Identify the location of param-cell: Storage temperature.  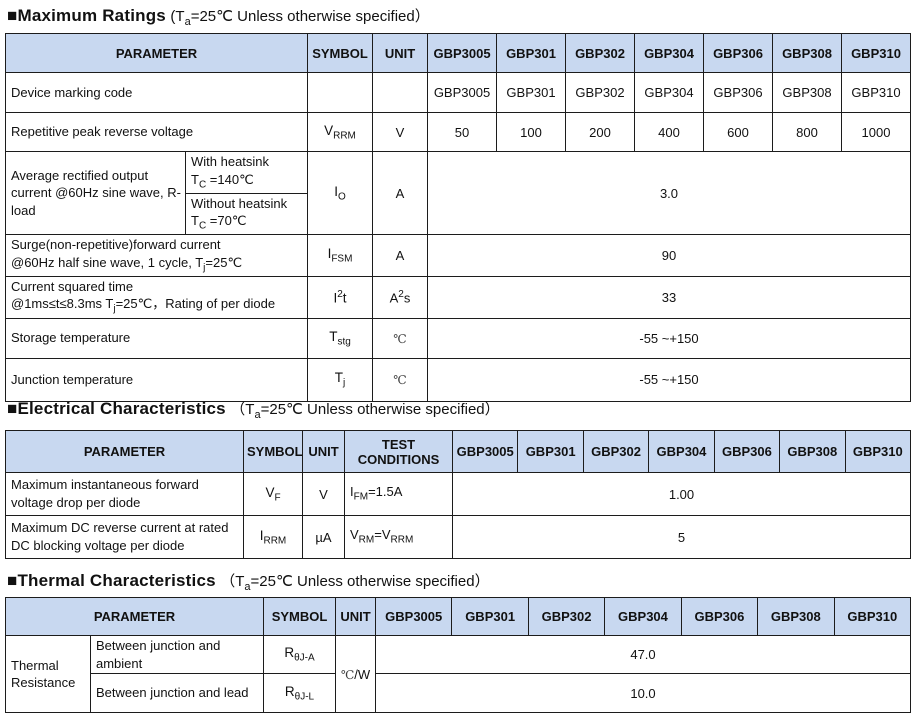
(156, 338).